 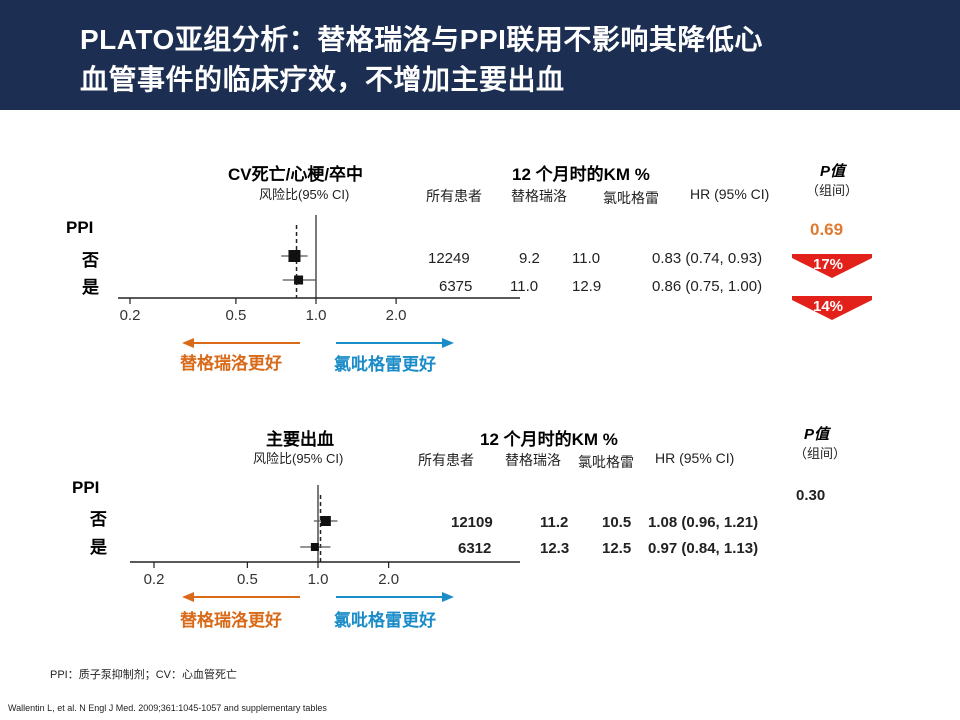 What do you see at coordinates (539, 196) in the screenshot?
I see `panel1-col-ticagrelor: 替格瑞洛` at bounding box center [539, 196].